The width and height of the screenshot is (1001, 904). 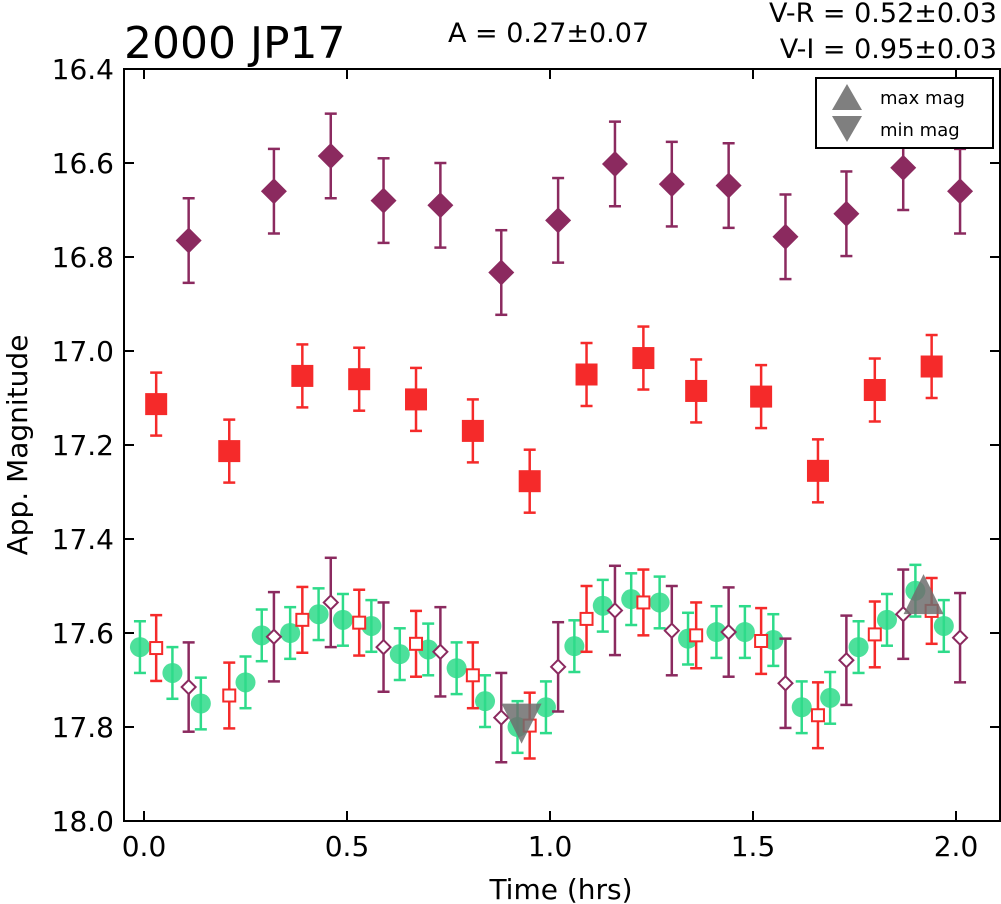 What do you see at coordinates (883, 14) in the screenshot?
I see `vr-color-annotation: V-R = 0.52±0.03` at bounding box center [883, 14].